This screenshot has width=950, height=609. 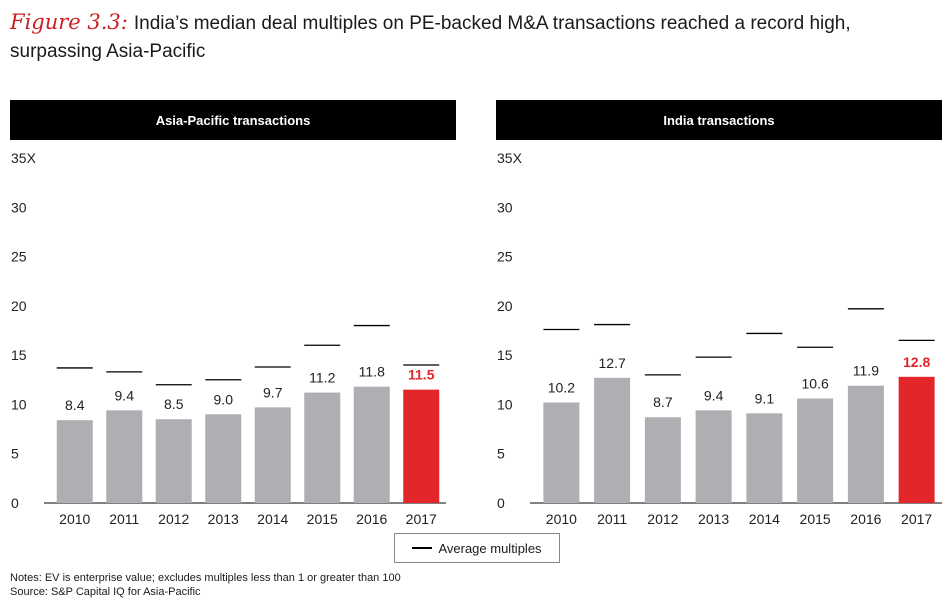 I want to click on bar-value-label: 9.1, so click(x=765, y=398).